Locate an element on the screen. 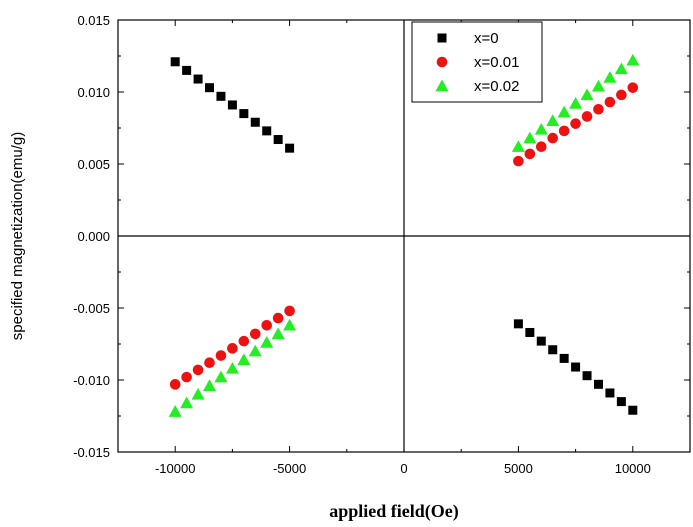 The height and width of the screenshot is (527, 693). legend: x=0 x=0.01 x=0.02 is located at coordinates (477, 62).